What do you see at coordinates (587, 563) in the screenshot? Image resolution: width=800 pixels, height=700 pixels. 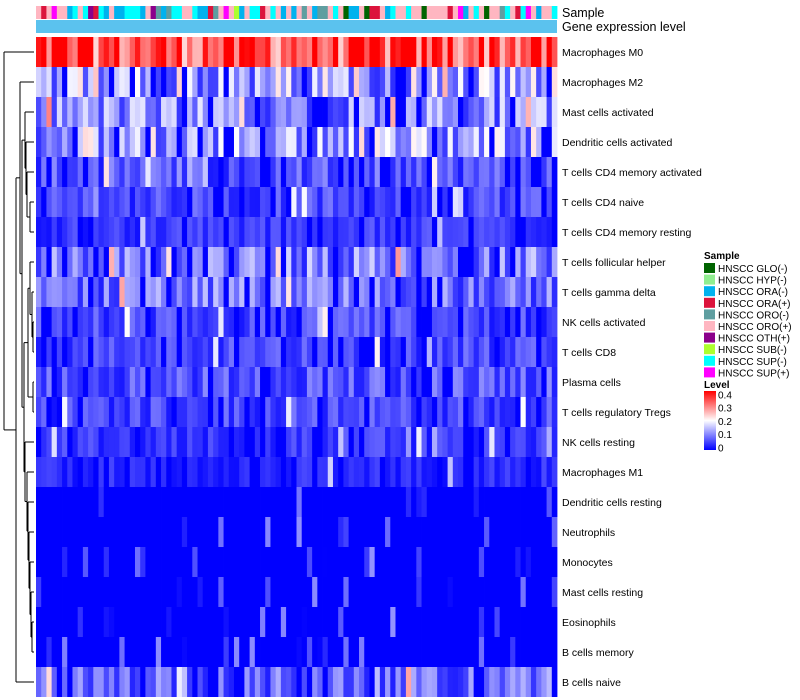 I see `row-label: Monocytes` at bounding box center [587, 563].